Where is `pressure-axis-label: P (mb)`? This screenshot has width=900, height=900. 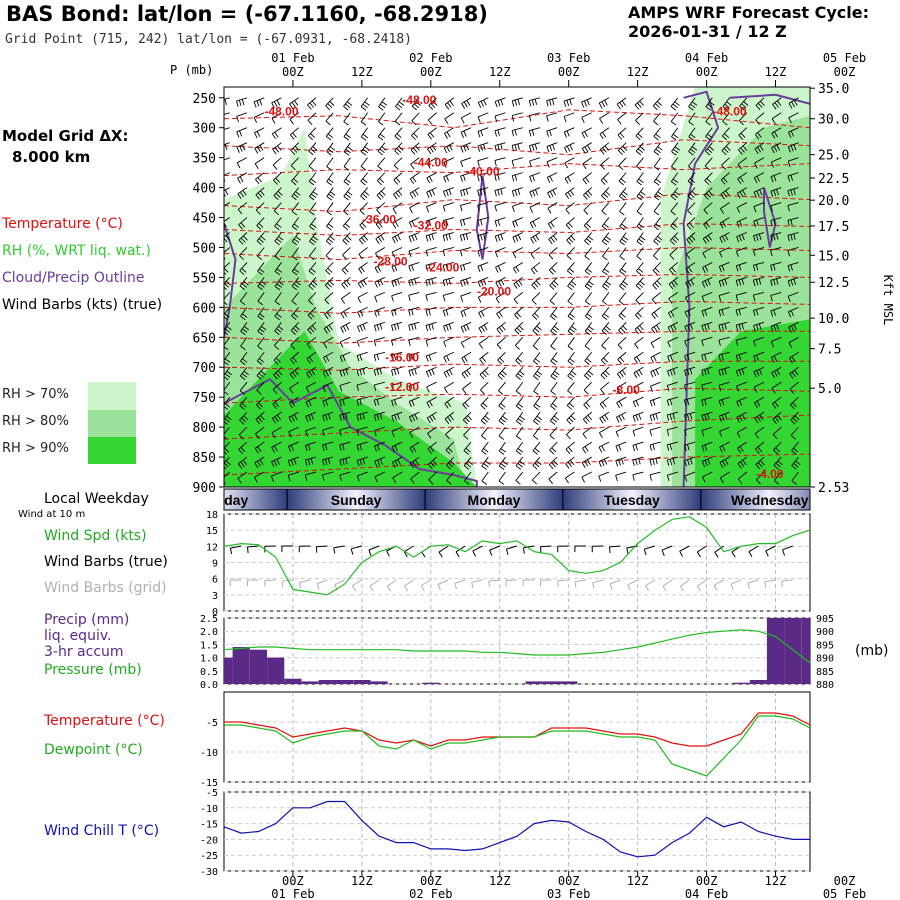 pressure-axis-label: P (mb) is located at coordinates (191, 70).